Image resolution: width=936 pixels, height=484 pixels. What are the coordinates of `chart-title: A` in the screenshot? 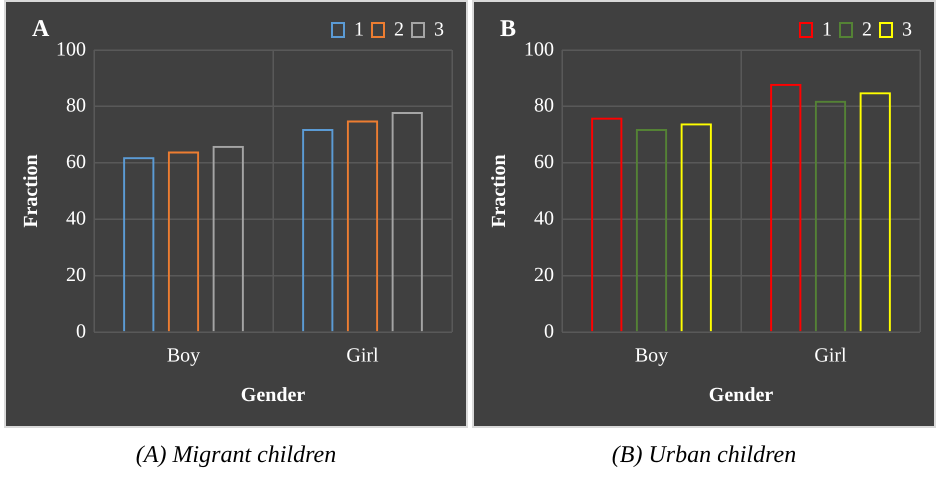 It's located at (41, 29).